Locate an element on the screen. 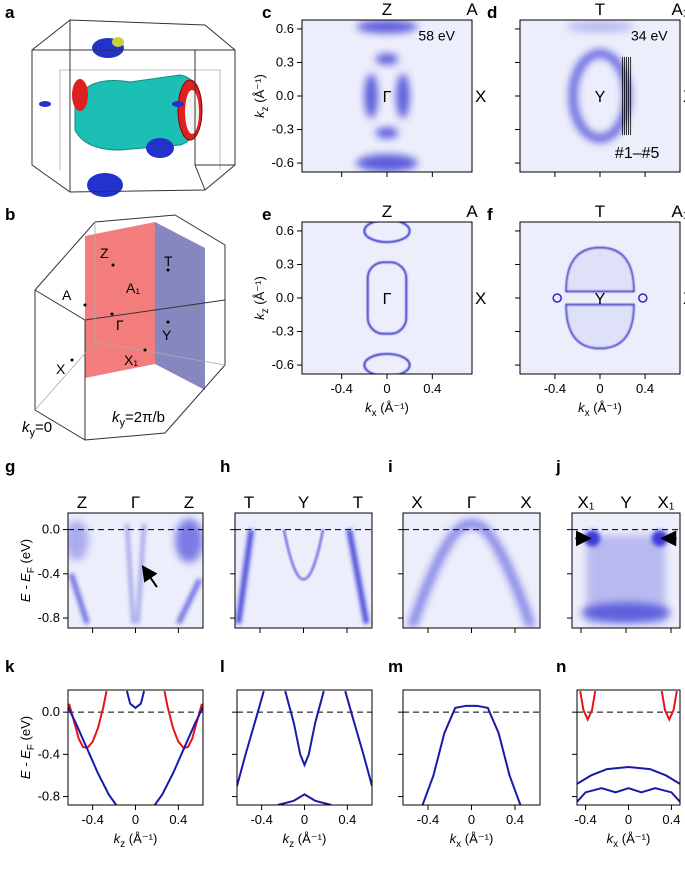  plane-caption: ky=2π/b is located at coordinates (138, 419).